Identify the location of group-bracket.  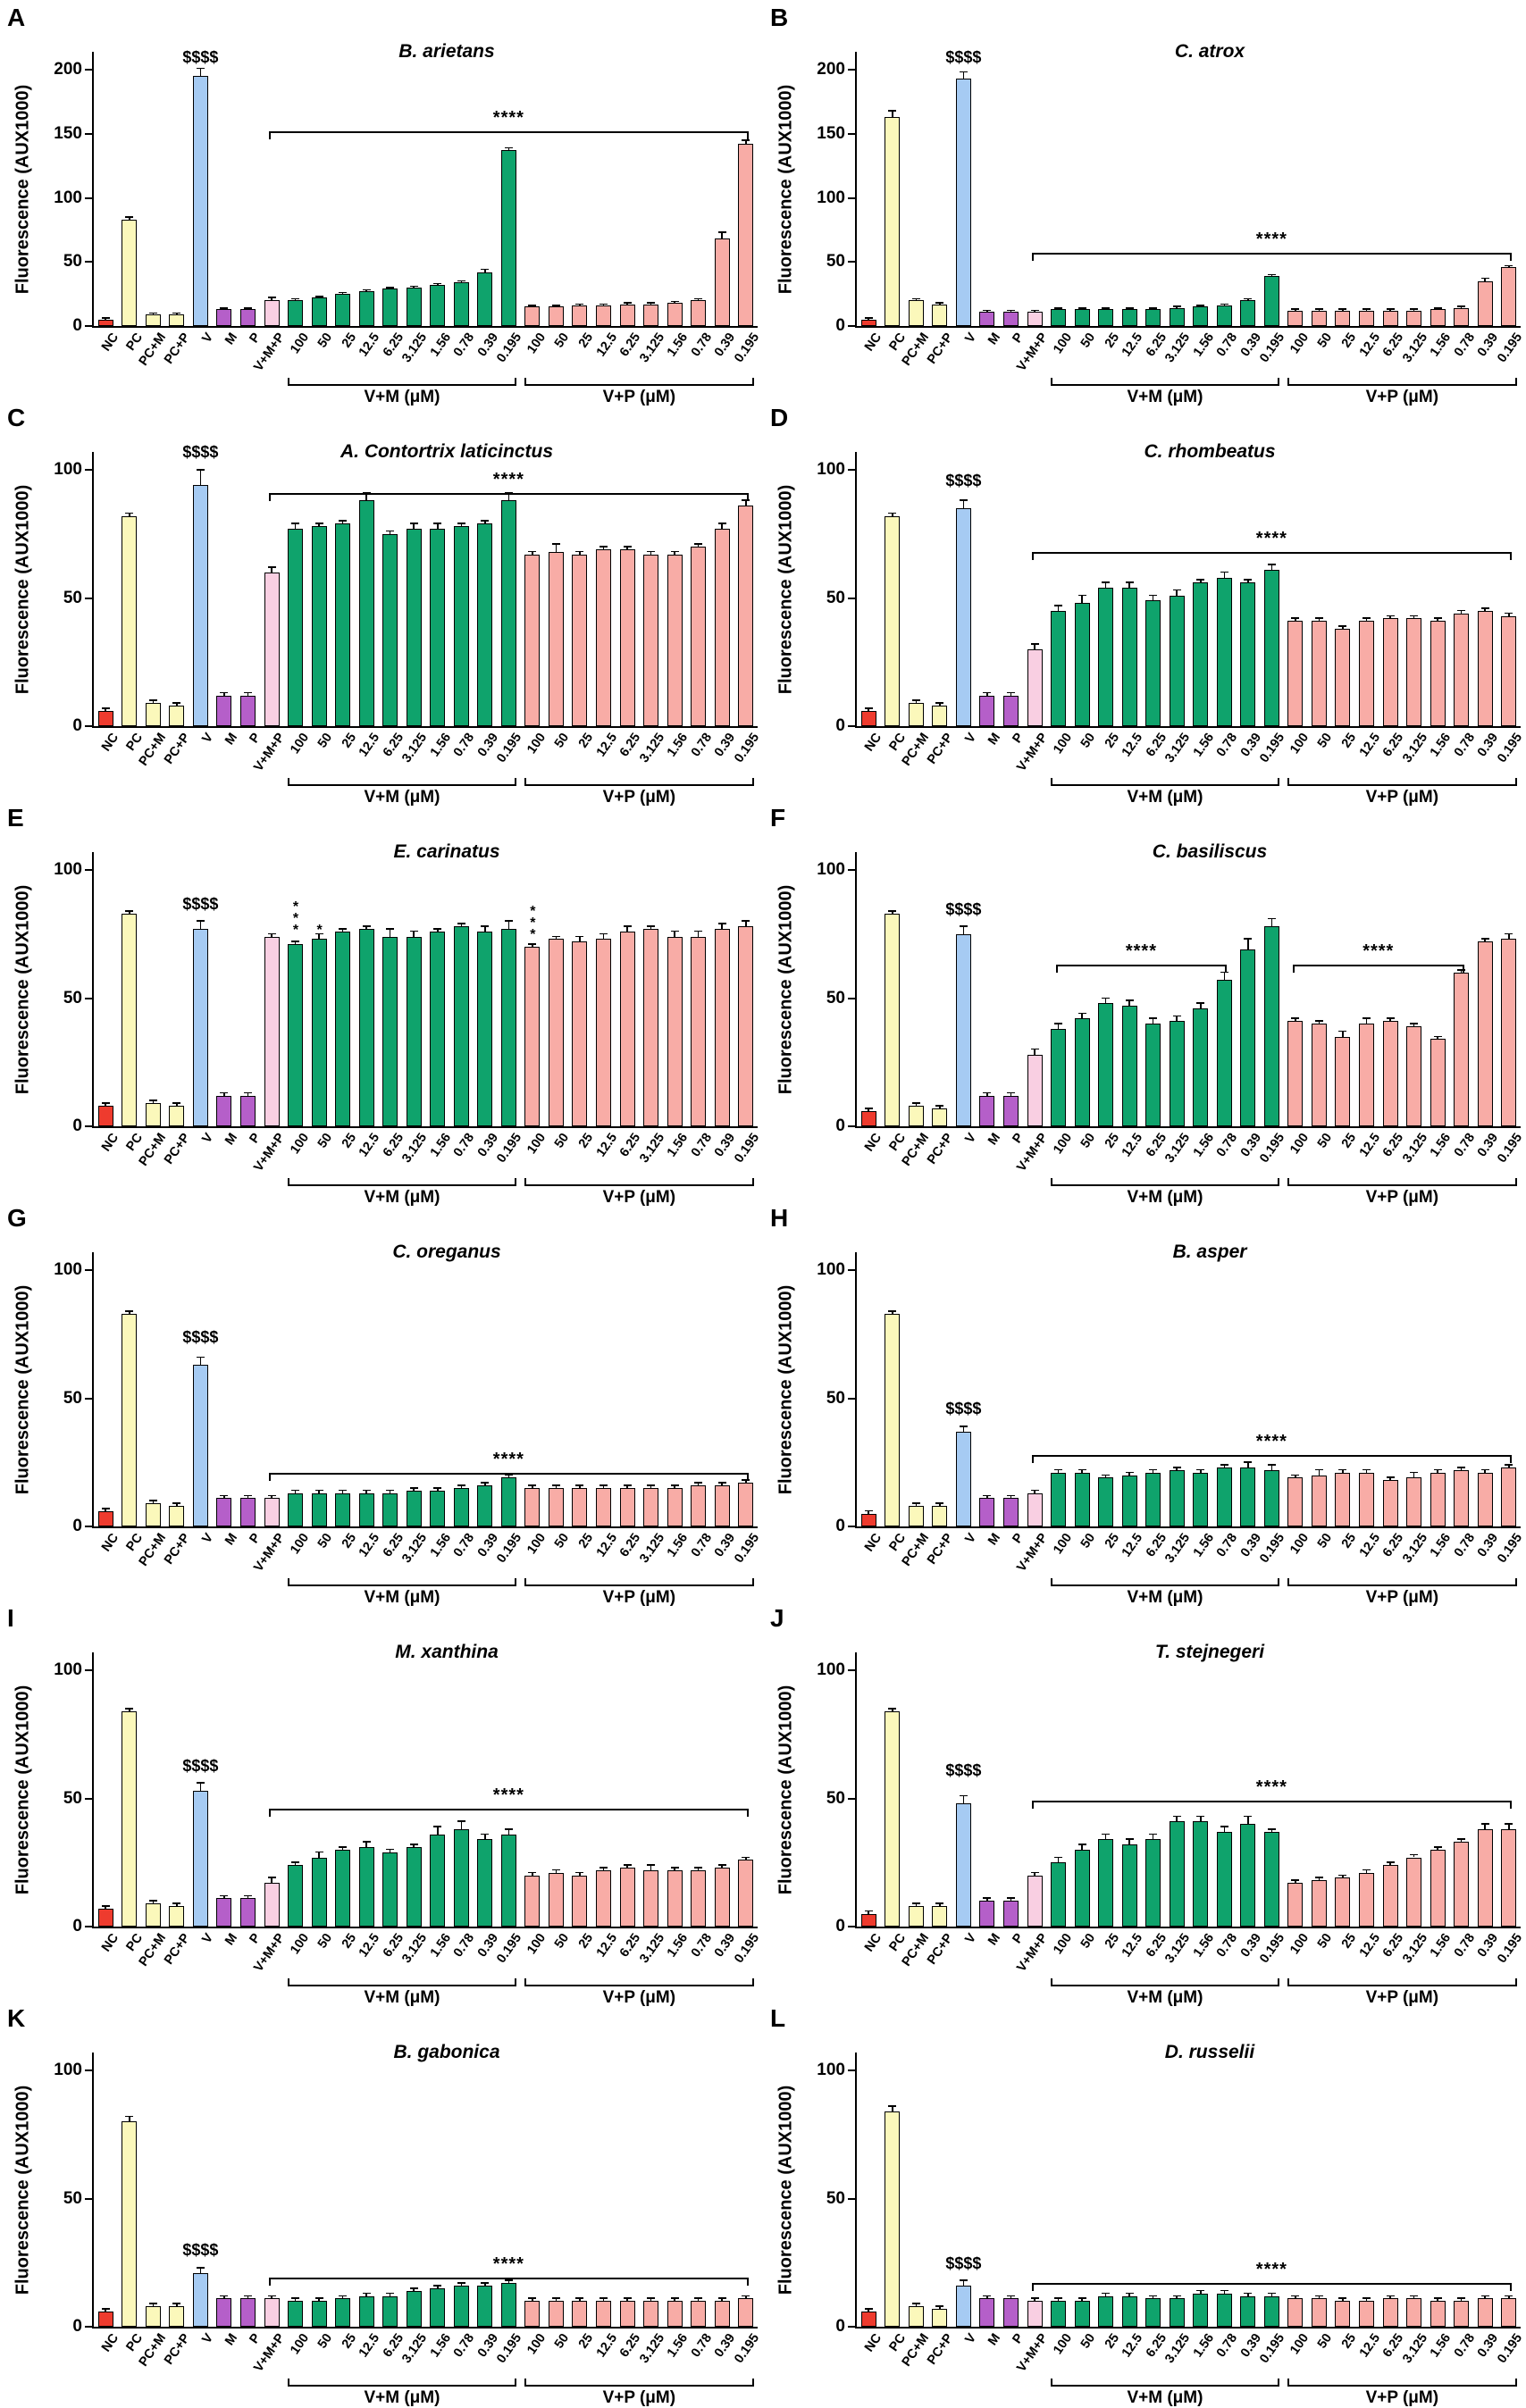
(1165, 1582).